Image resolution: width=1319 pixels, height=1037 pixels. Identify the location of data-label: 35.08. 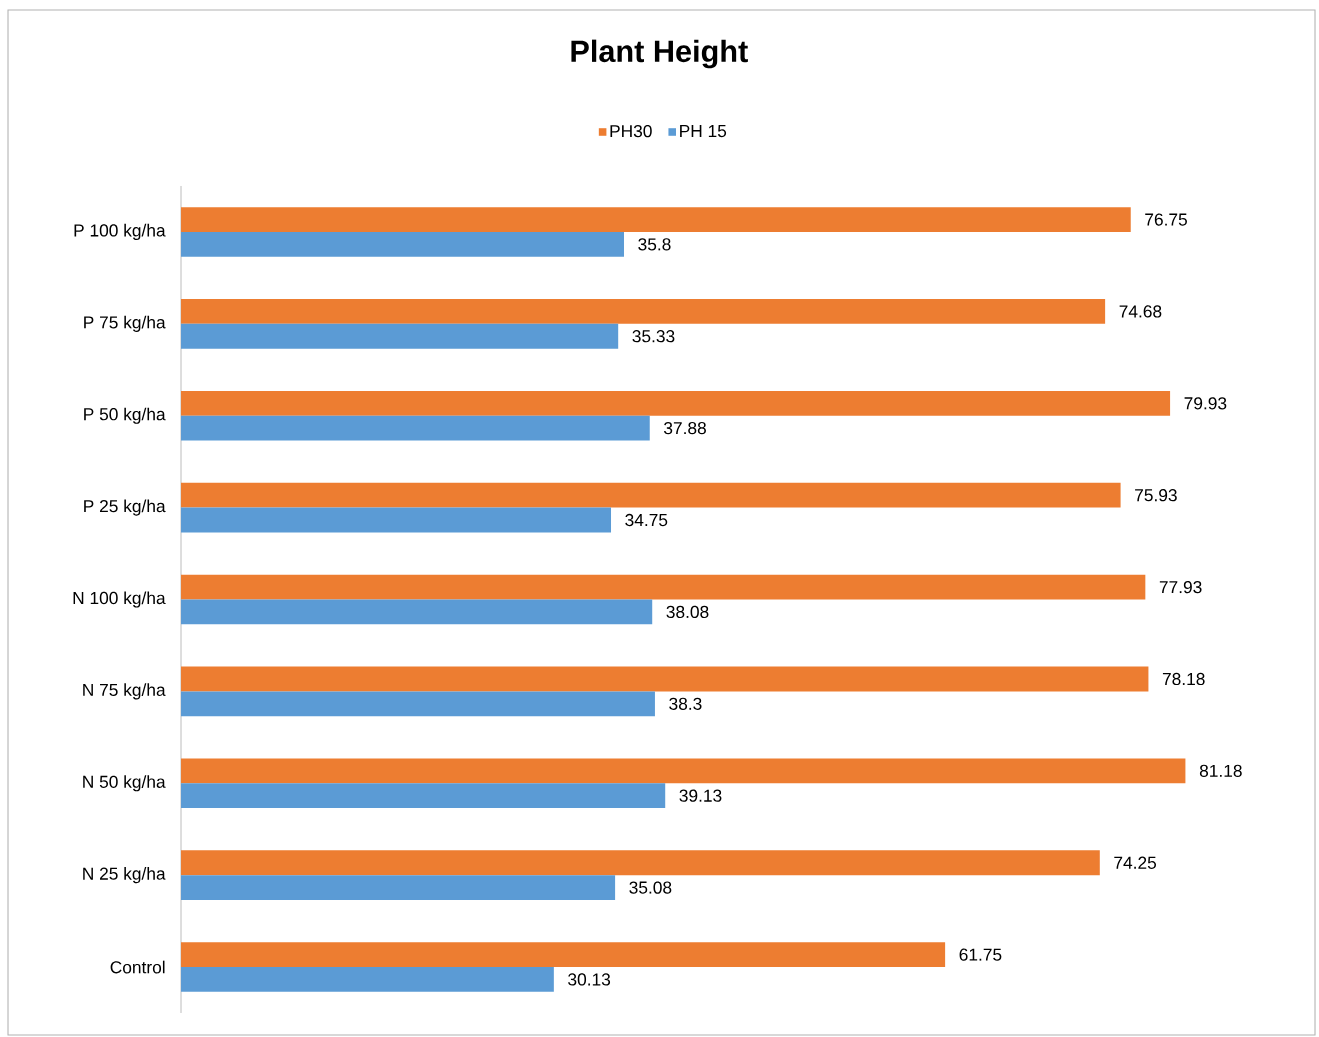
(650, 887).